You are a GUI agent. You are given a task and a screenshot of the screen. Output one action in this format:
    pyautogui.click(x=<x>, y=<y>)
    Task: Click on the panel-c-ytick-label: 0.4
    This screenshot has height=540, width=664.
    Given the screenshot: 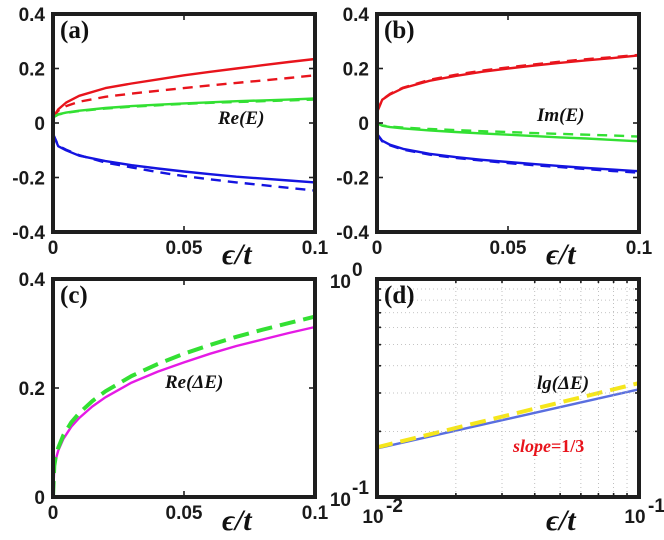 What is the action you would take?
    pyautogui.click(x=32, y=280)
    